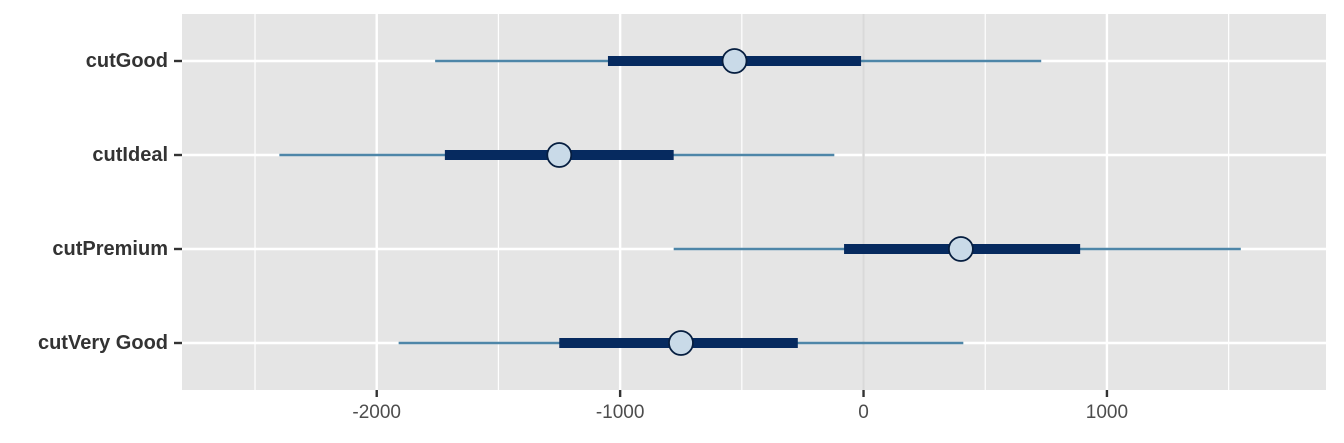  I want to click on x-tick-label: -2000, so click(376, 412).